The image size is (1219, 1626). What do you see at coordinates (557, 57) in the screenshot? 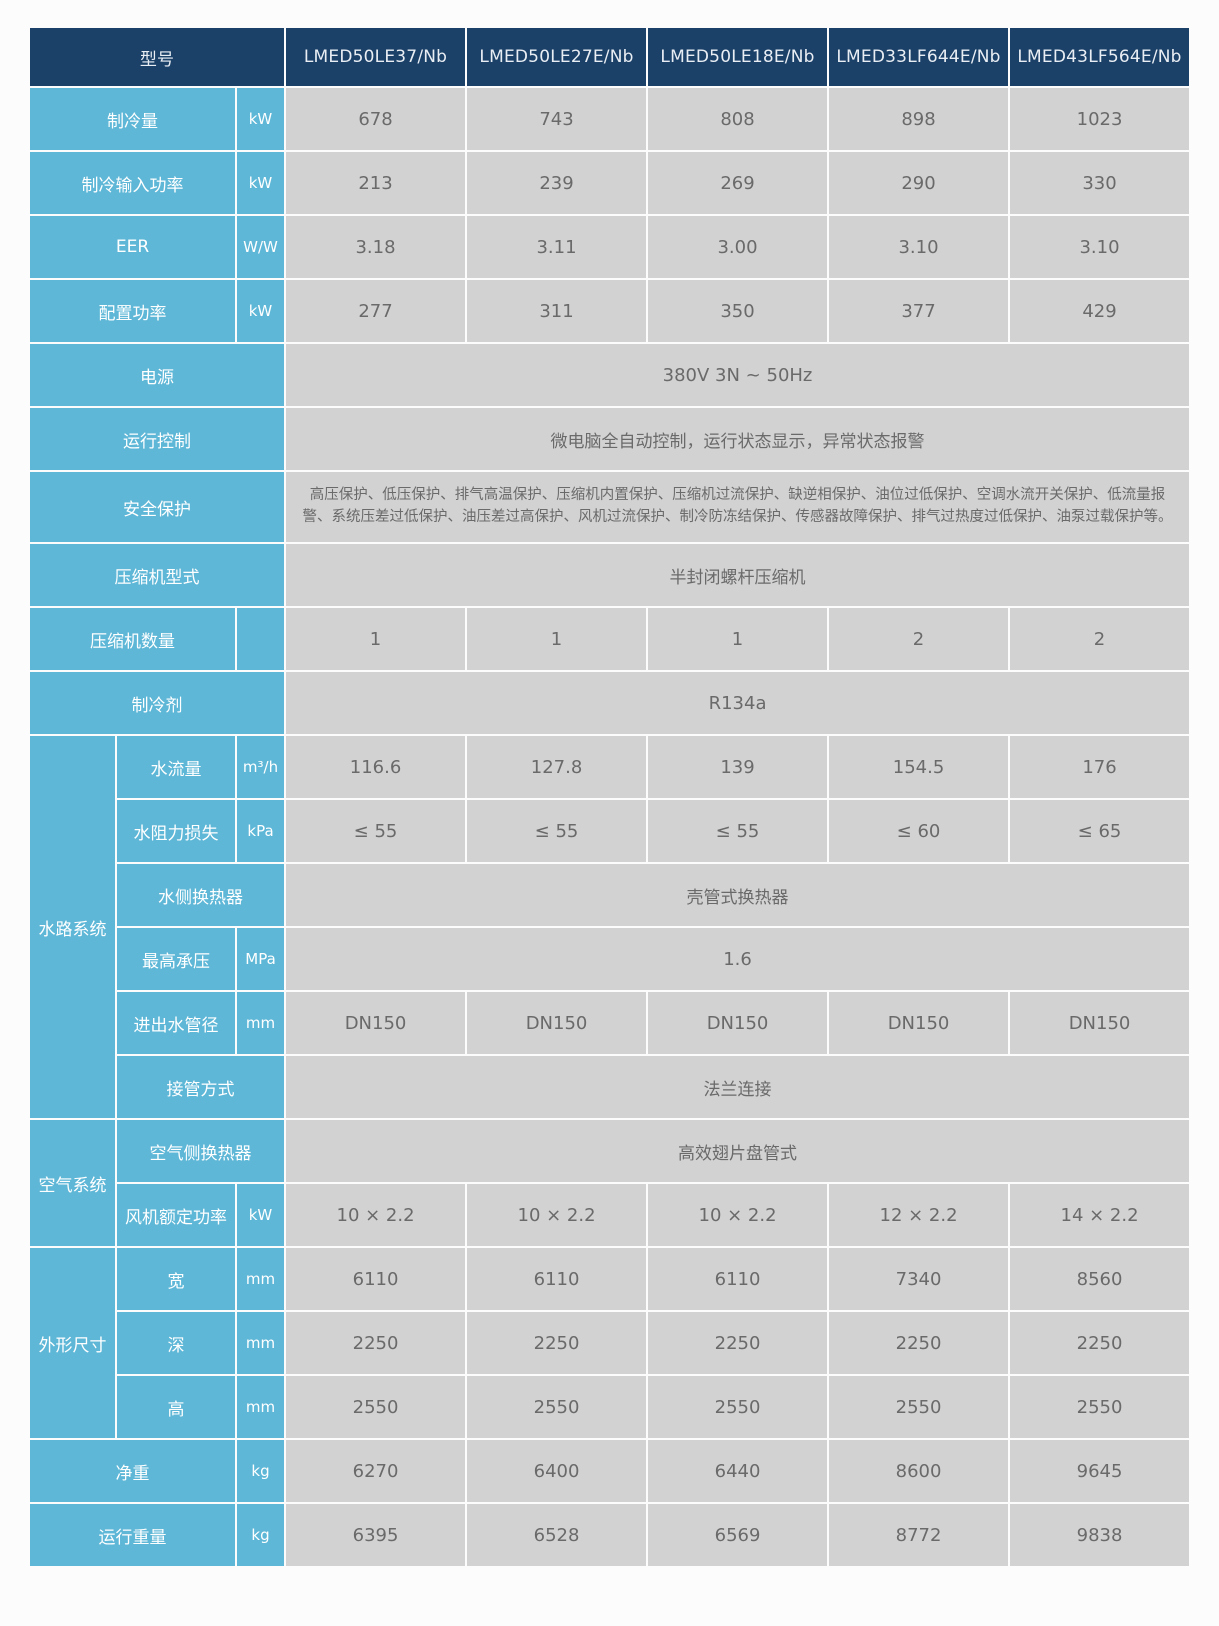
I see `model-name: LMED50LE27E/Nb` at bounding box center [557, 57].